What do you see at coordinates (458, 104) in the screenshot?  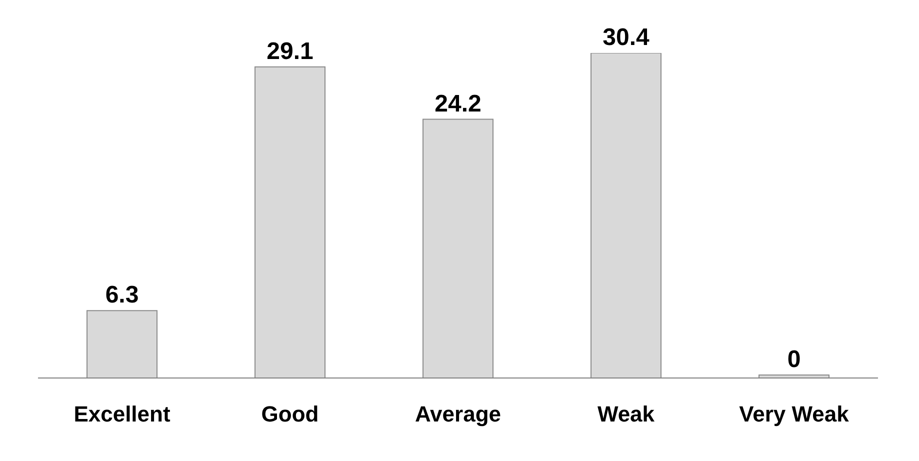 I see `data-label: 24.2` at bounding box center [458, 104].